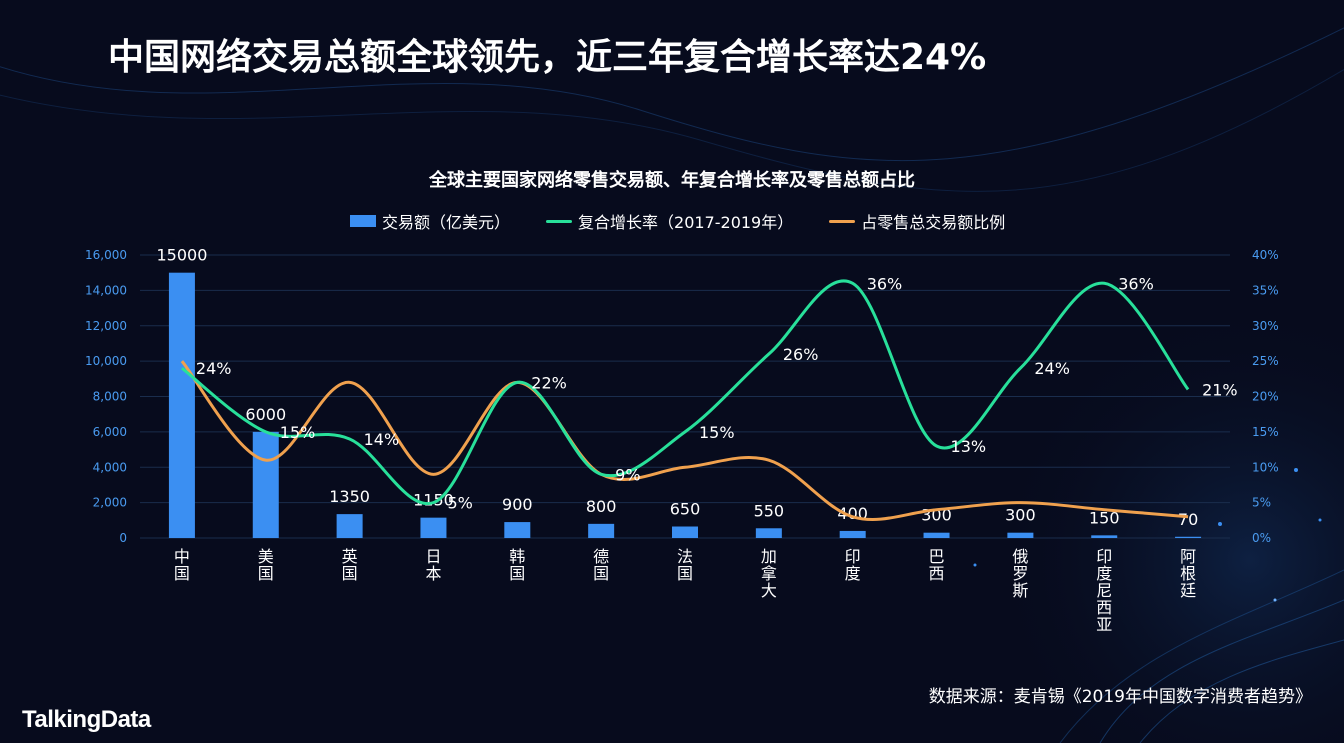 The height and width of the screenshot is (743, 1344). Describe the element at coordinates (1265, 255) in the screenshot. I see `y-right-tick-label: 40%` at that location.